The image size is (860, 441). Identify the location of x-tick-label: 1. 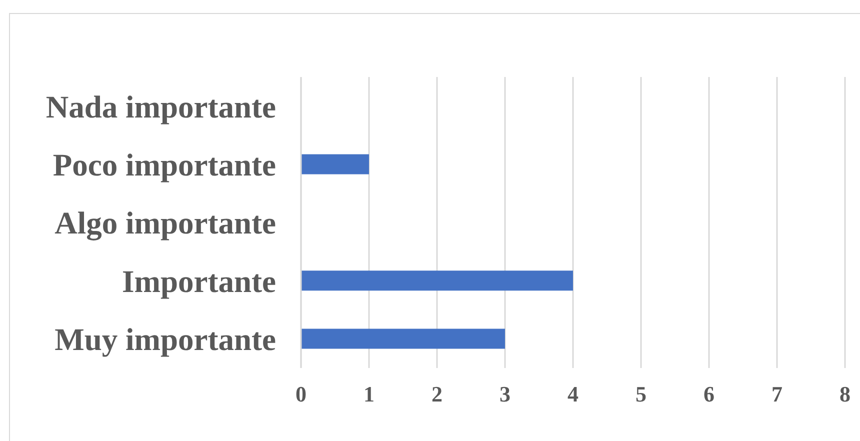
(369, 394).